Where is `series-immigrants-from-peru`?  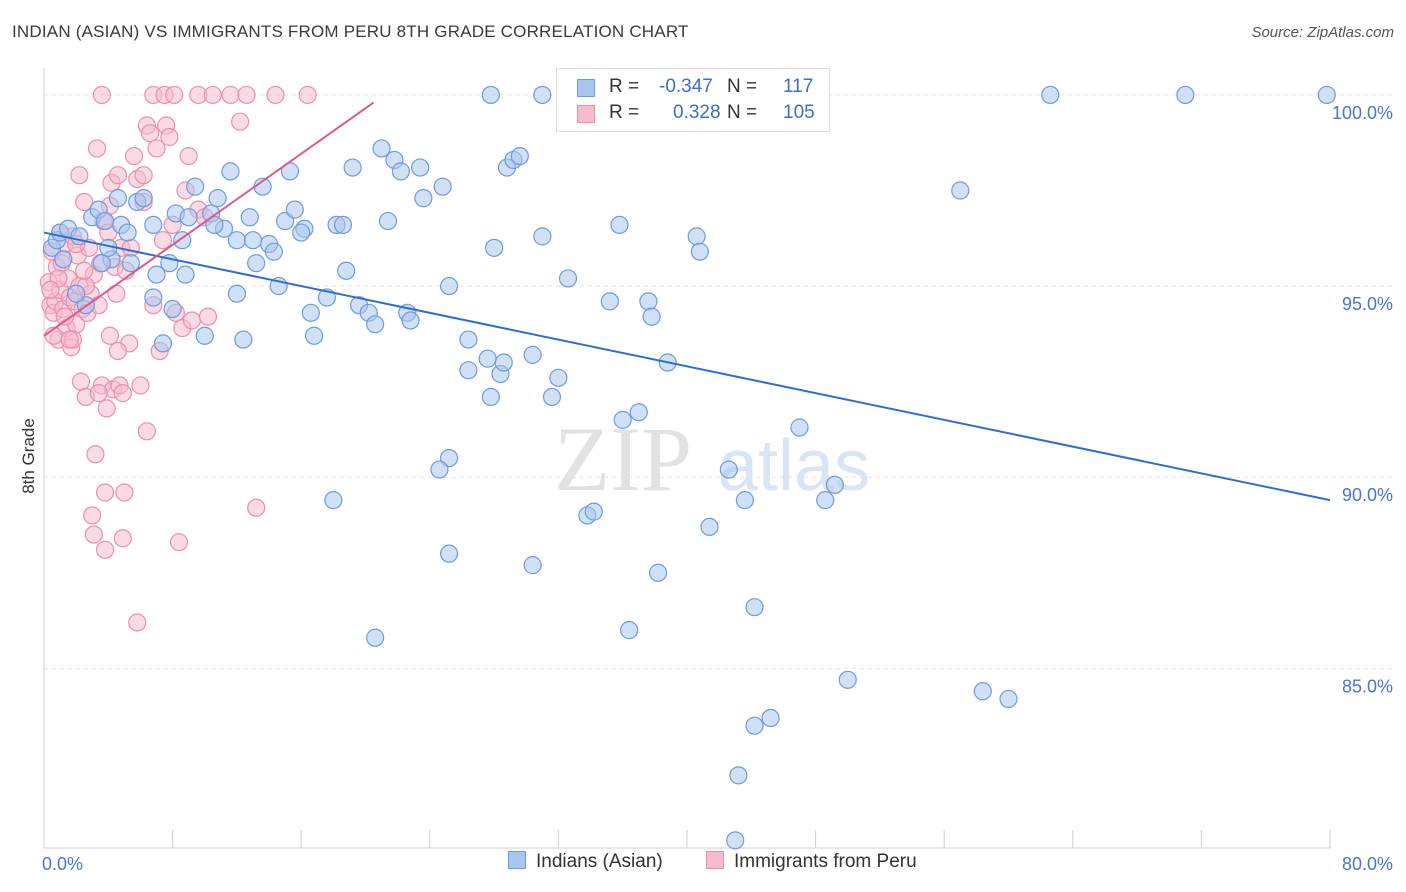
series-immigrants-from-peru is located at coordinates (178, 358).